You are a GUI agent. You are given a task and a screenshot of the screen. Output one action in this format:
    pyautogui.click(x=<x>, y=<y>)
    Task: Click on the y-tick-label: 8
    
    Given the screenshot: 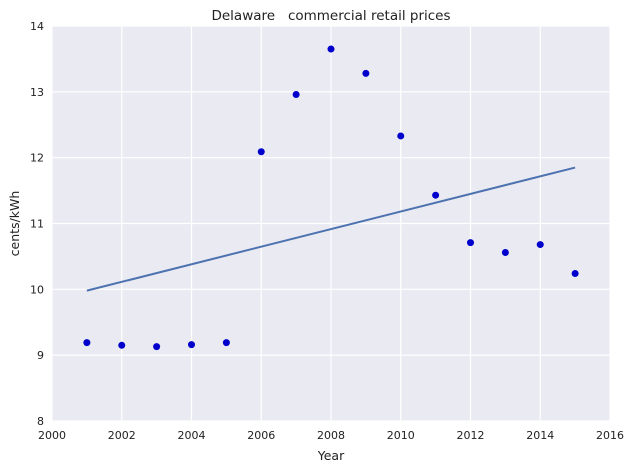 What is the action you would take?
    pyautogui.click(x=40, y=421)
    